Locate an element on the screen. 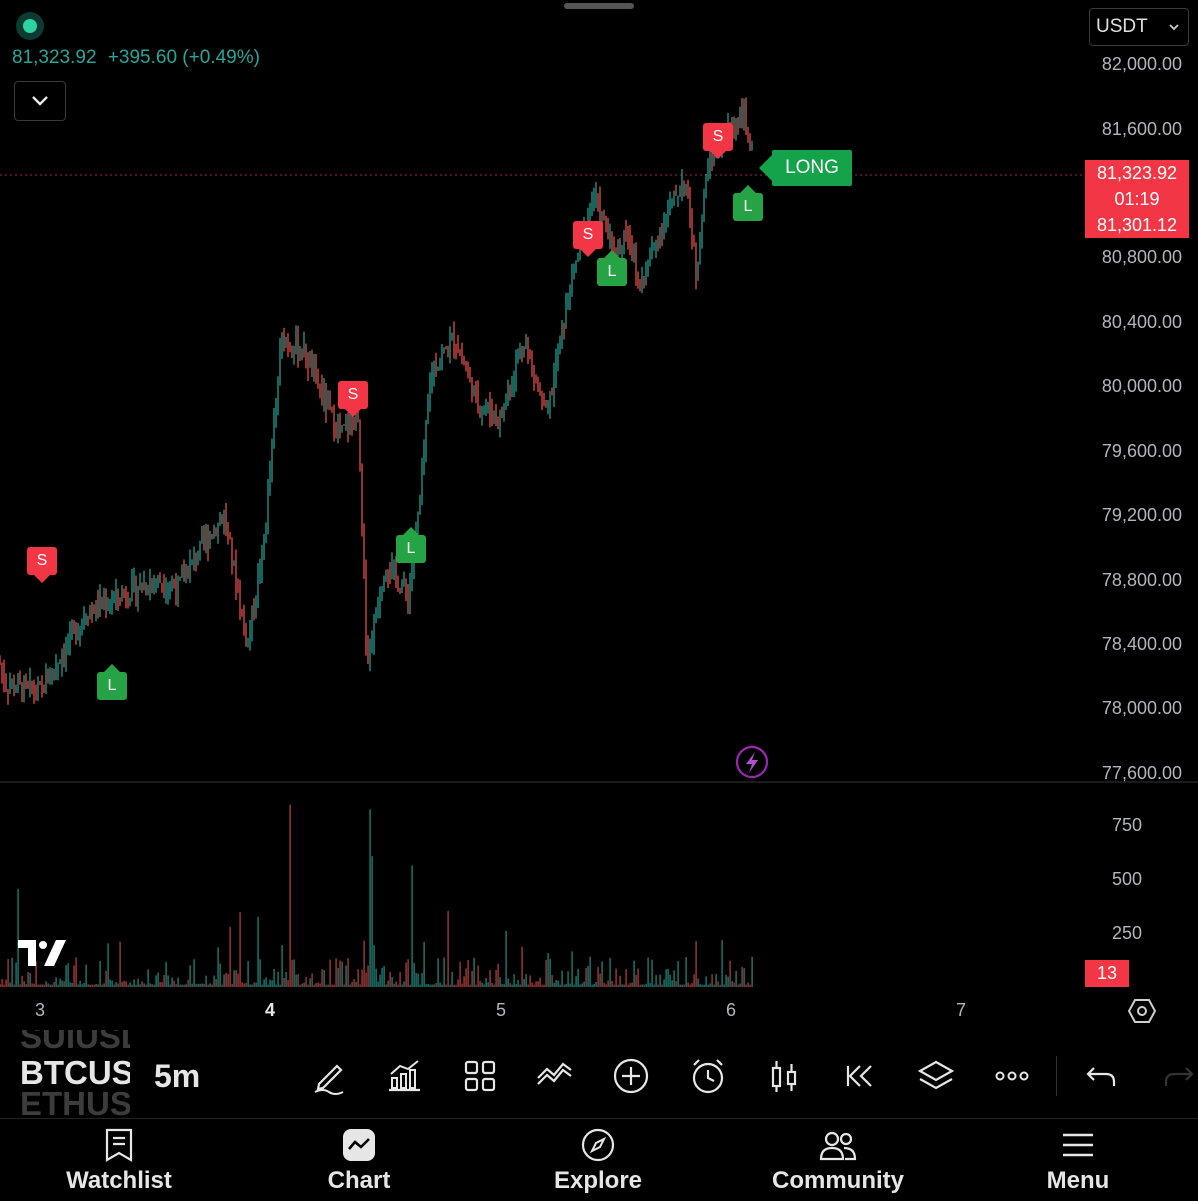  collapse-button is located at coordinates (40, 101).